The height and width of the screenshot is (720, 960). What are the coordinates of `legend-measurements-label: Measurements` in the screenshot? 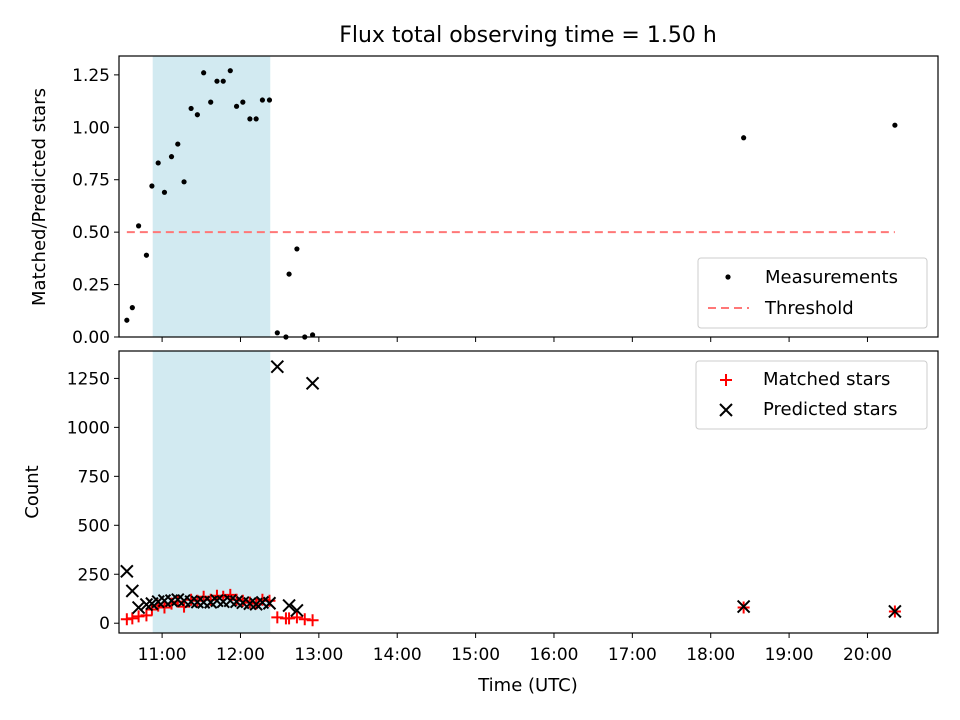 It's located at (831, 277).